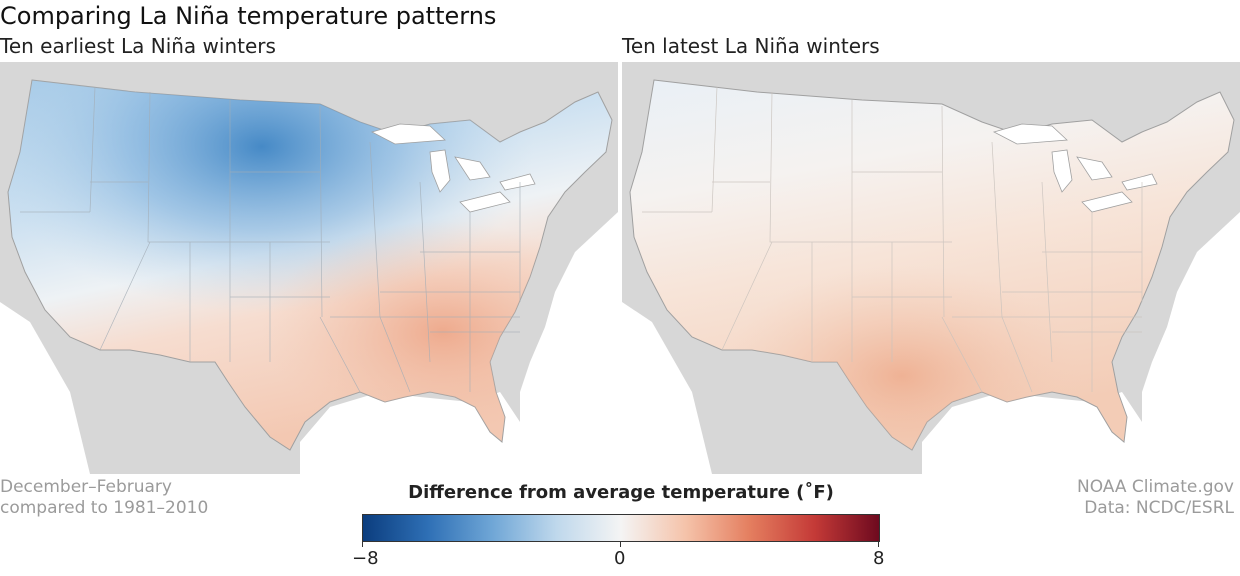 This screenshot has width=1240, height=576. What do you see at coordinates (104, 508) in the screenshot?
I see `period-line-2: compared to 1981–2010` at bounding box center [104, 508].